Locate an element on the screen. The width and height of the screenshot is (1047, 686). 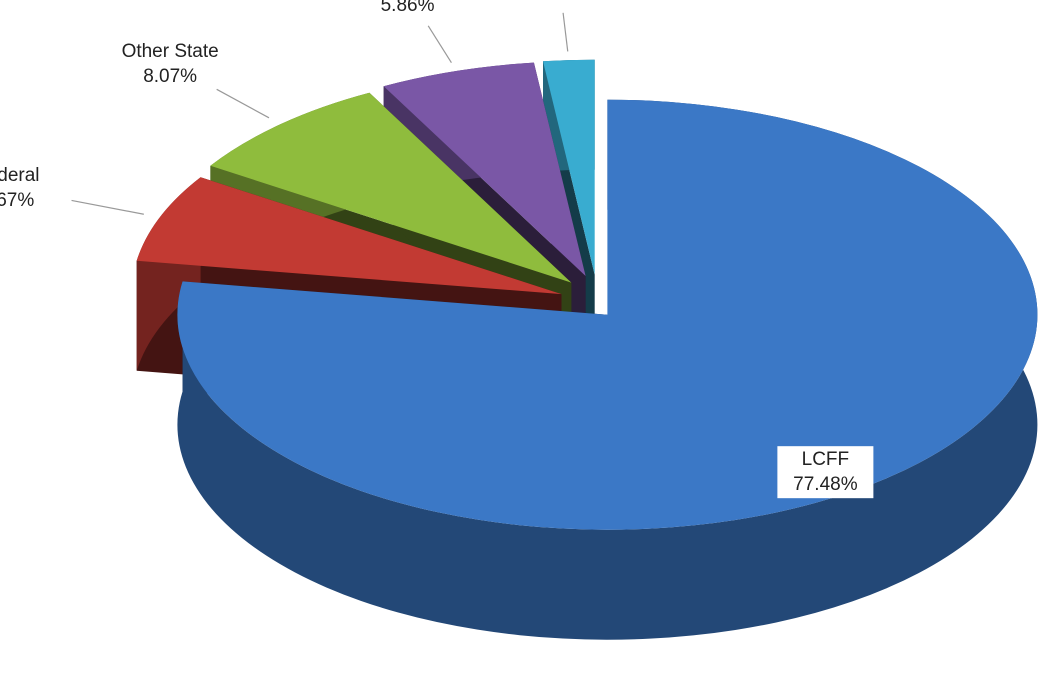
label-background is located at coordinates (825, 472).